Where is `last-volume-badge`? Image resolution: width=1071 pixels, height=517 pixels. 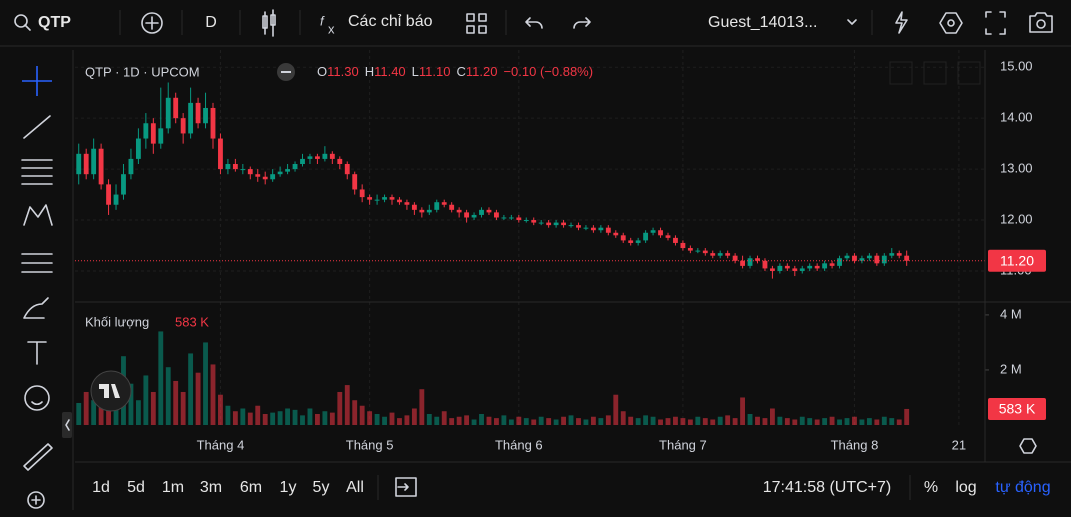
last-volume-badge is located at coordinates (1017, 408).